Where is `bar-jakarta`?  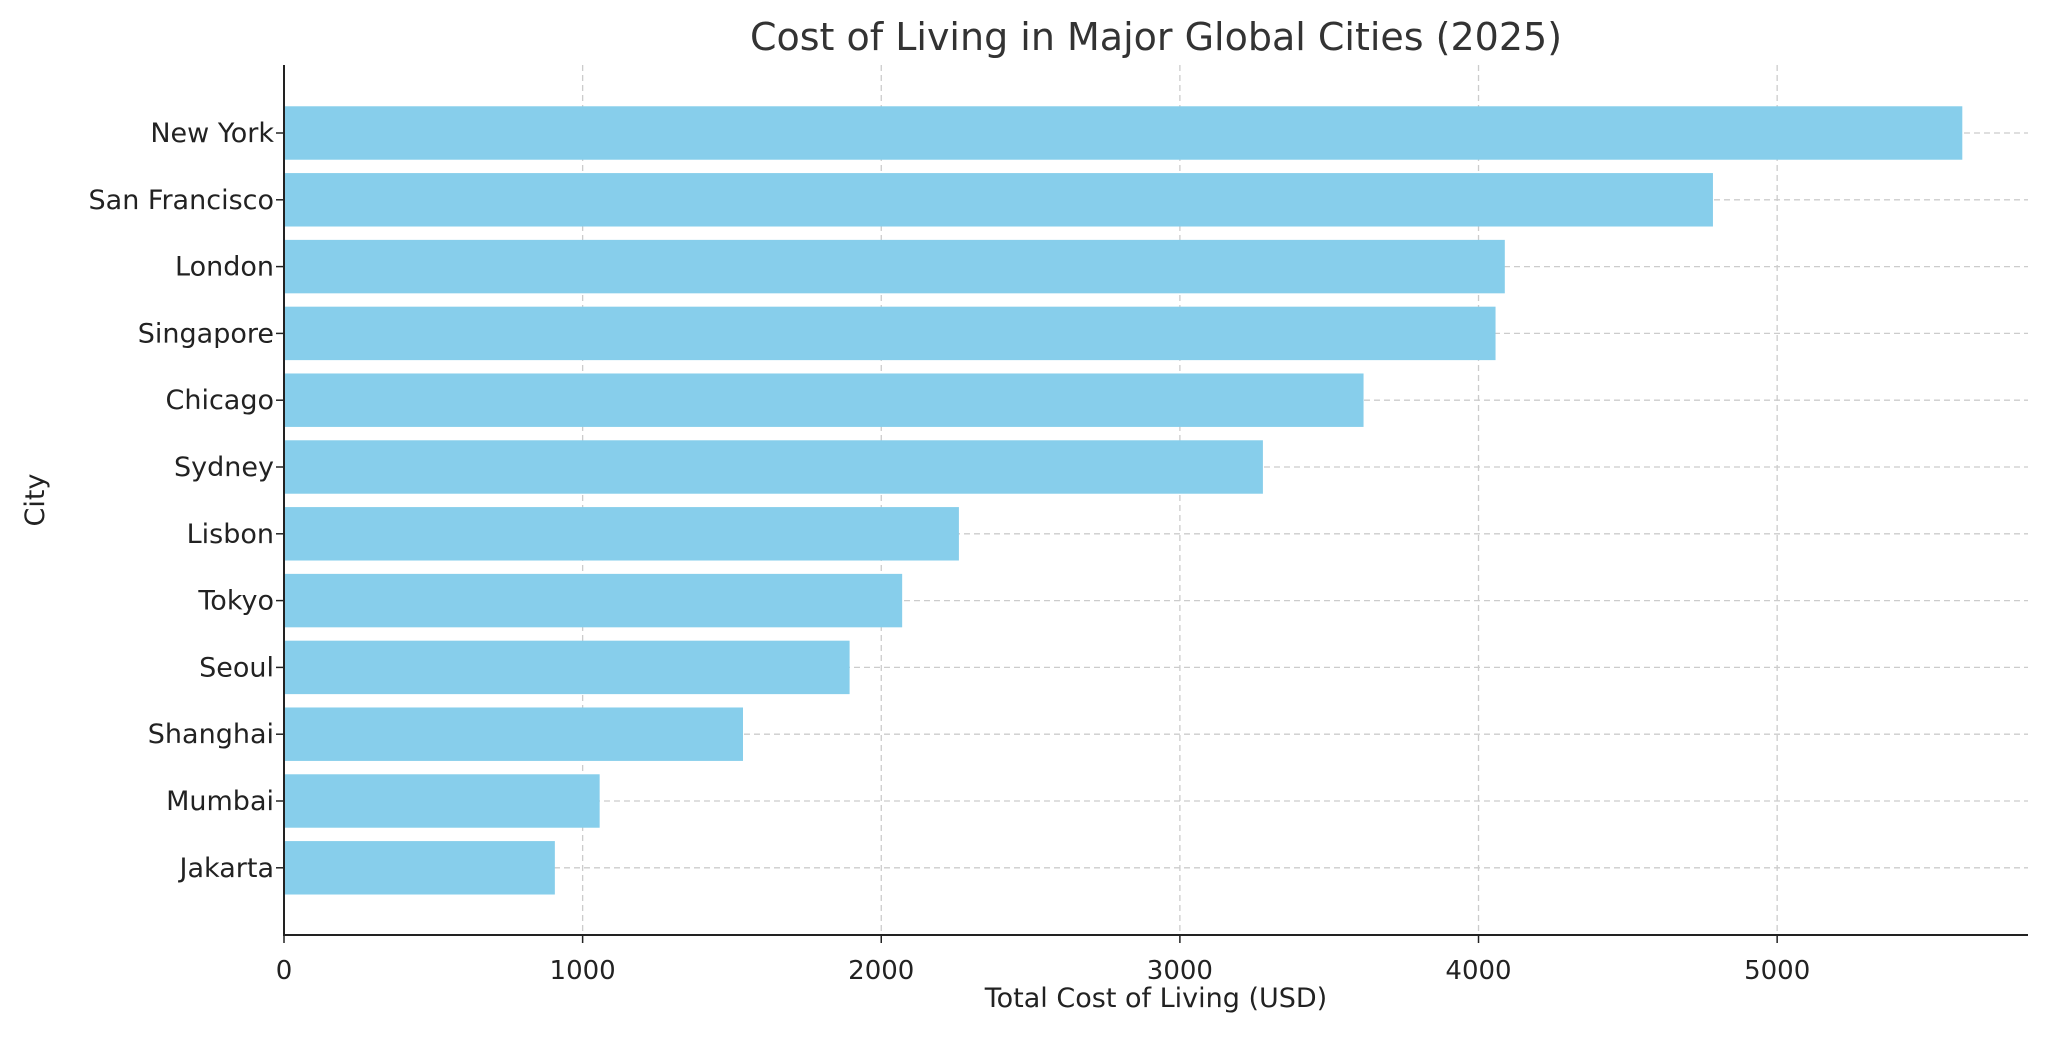 bar-jakarta is located at coordinates (419, 868).